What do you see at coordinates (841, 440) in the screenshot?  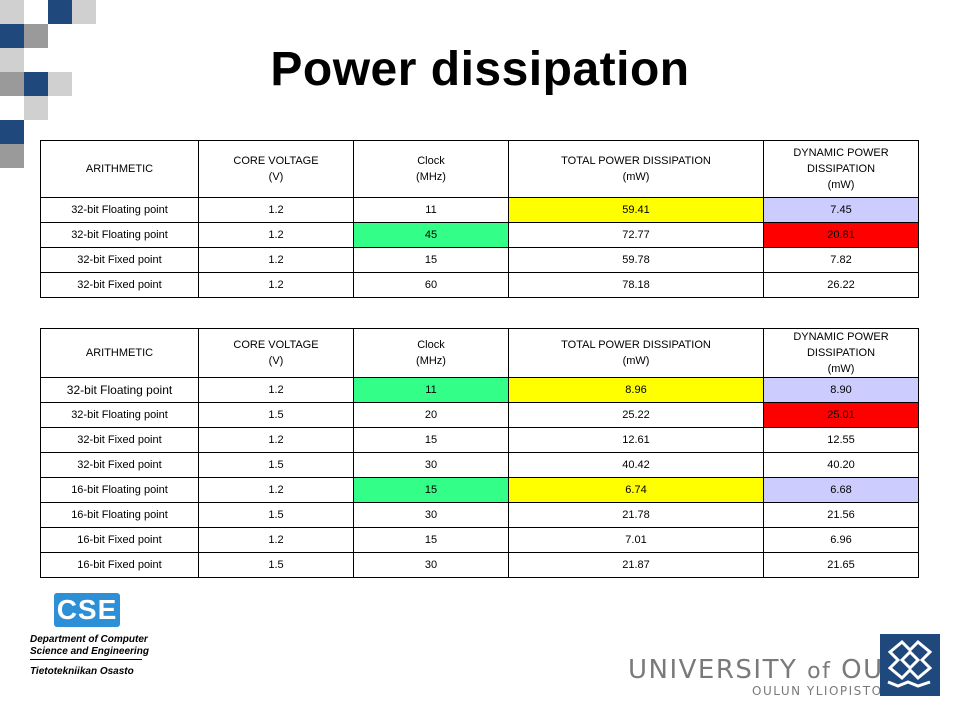 I see `cell-dynamic: 12.55` at bounding box center [841, 440].